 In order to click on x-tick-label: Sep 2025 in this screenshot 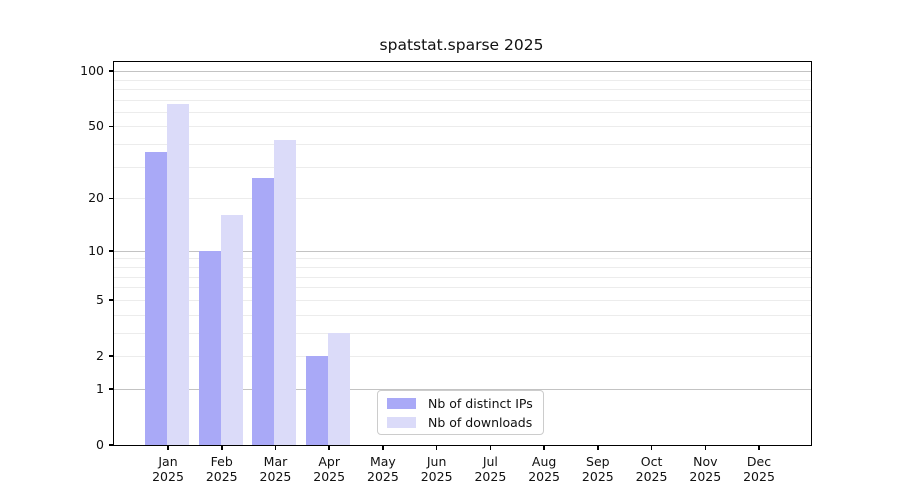, I will do `click(597, 469)`.